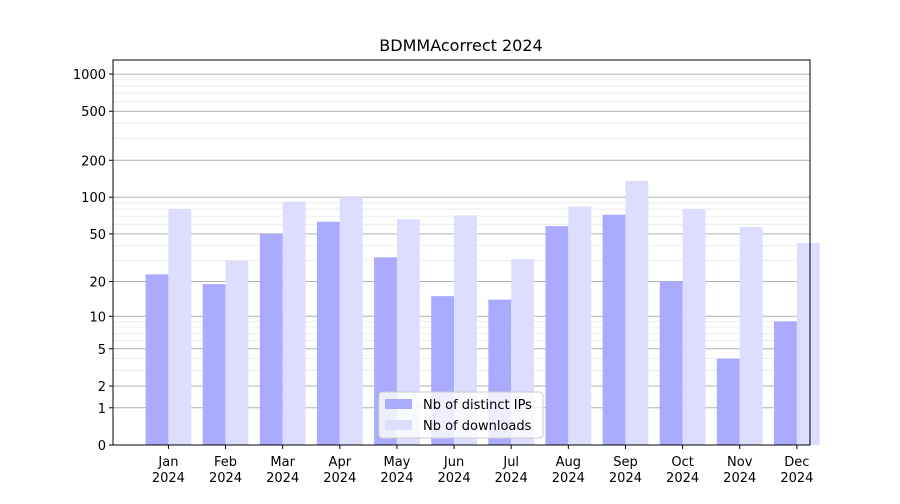 Image resolution: width=900 pixels, height=504 pixels. Describe the element at coordinates (89, 75) in the screenshot. I see `y-tick-label: 1000` at that location.